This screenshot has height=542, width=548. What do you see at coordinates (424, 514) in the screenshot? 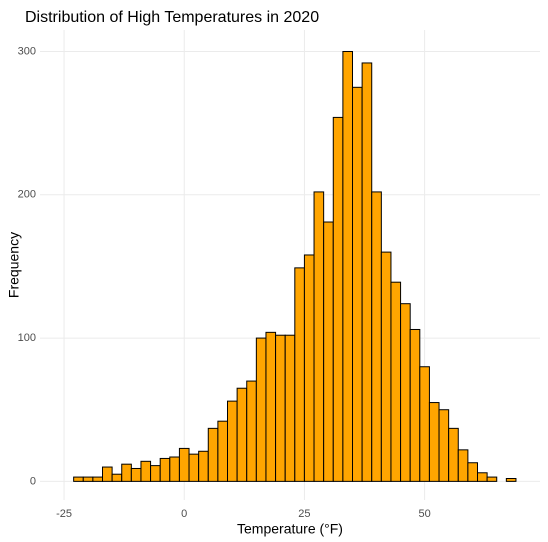
I see `x-tick-label: 50` at bounding box center [424, 514].